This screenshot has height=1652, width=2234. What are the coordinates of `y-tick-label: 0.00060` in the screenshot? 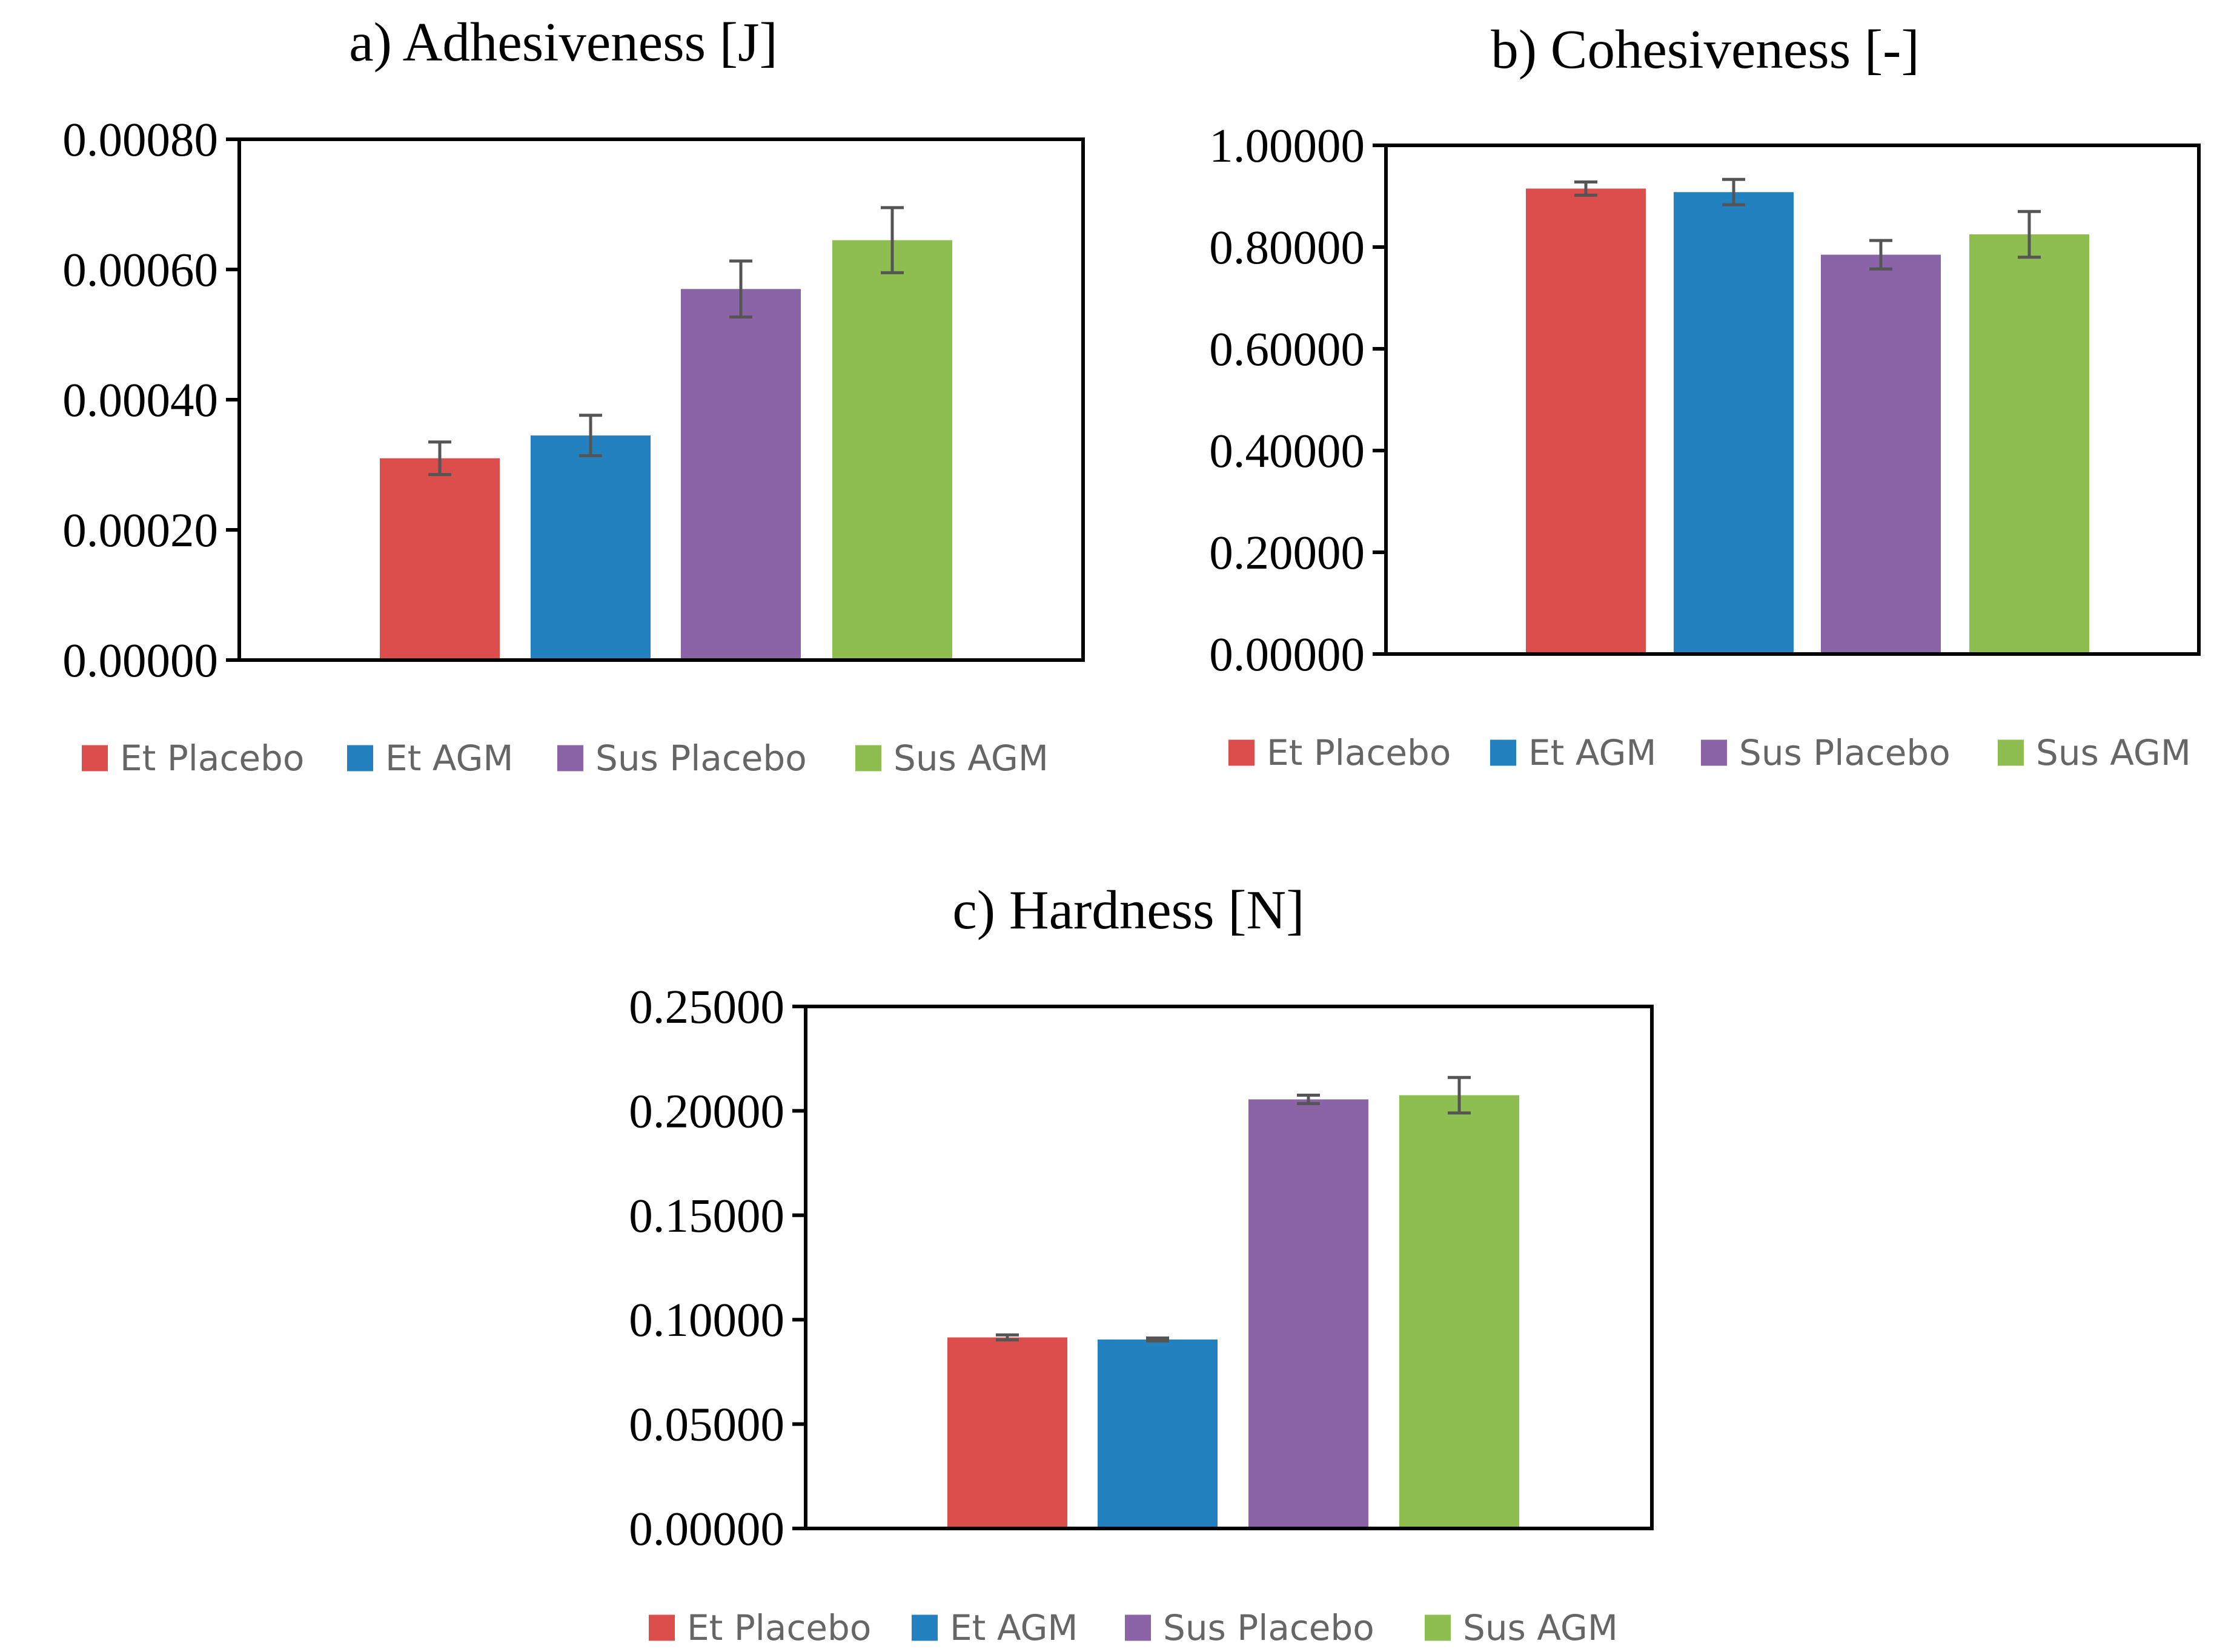 It's located at (140, 270).